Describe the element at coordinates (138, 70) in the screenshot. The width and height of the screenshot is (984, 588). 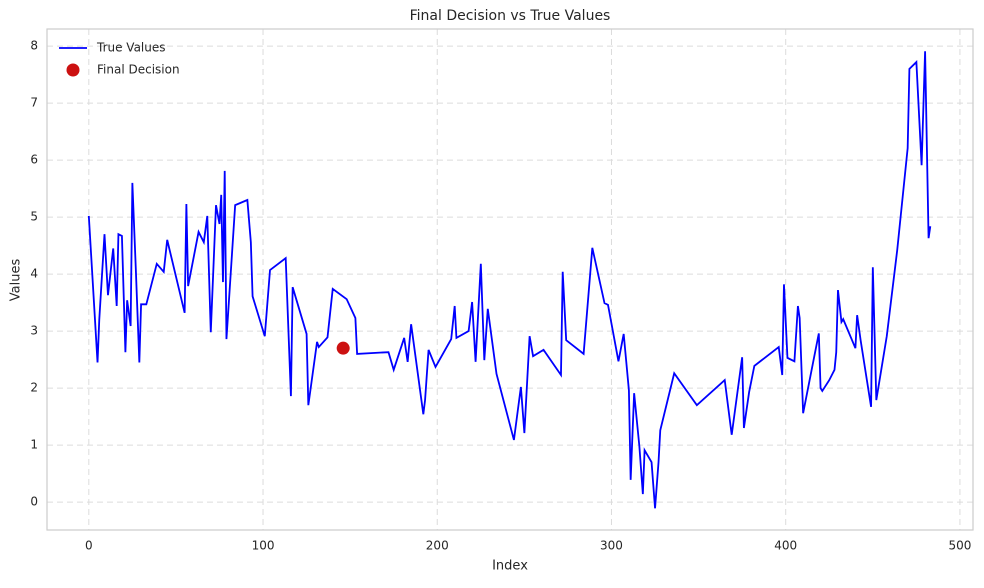
I see `legend-label: Final Decision` at that location.